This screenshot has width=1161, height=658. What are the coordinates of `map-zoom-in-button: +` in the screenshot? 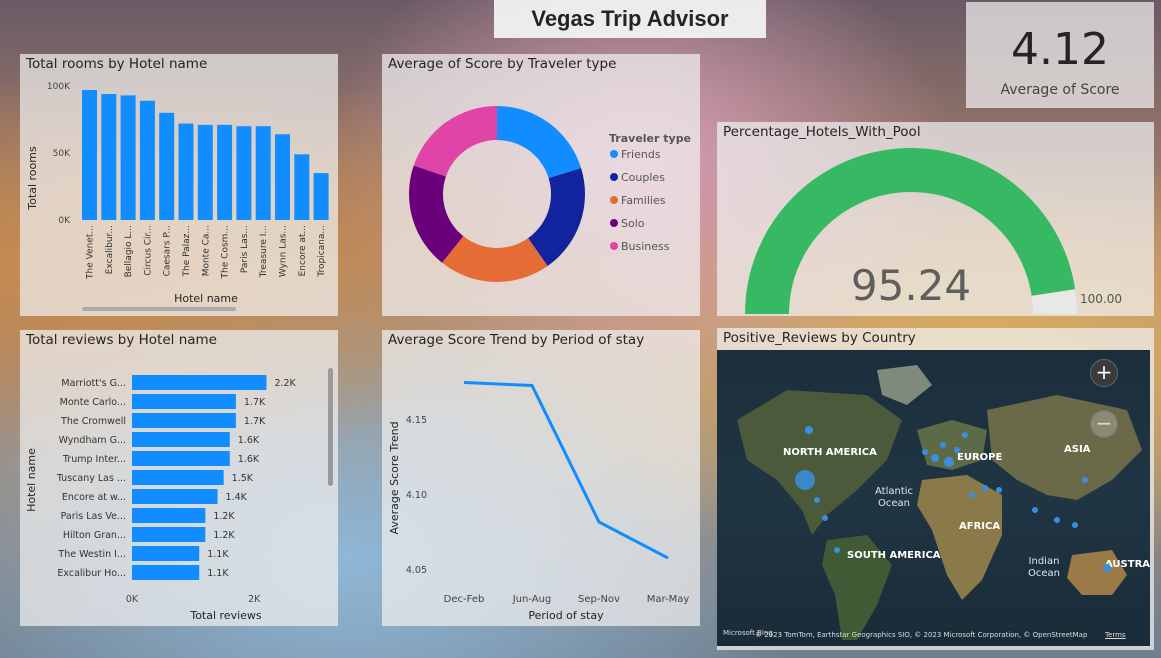 It's located at (1104, 373).